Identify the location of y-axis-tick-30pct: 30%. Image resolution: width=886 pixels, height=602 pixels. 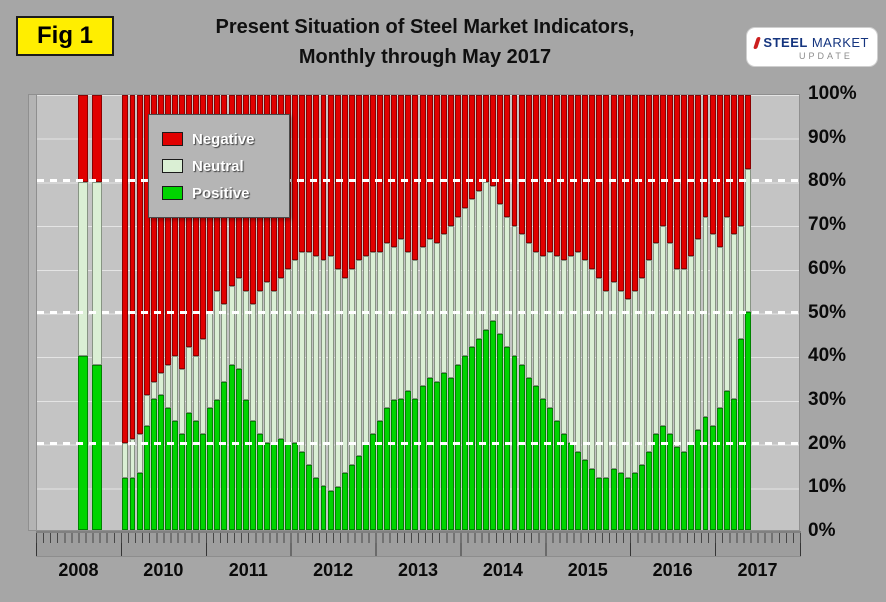
(827, 399).